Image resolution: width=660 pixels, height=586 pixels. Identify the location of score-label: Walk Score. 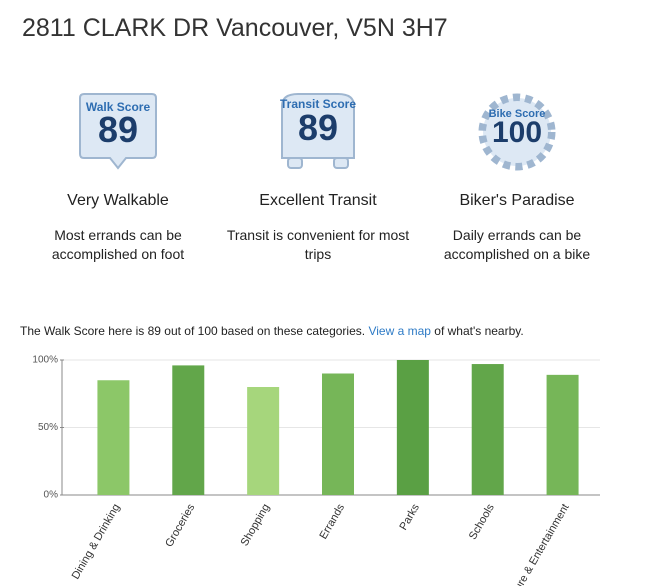
(118, 107).